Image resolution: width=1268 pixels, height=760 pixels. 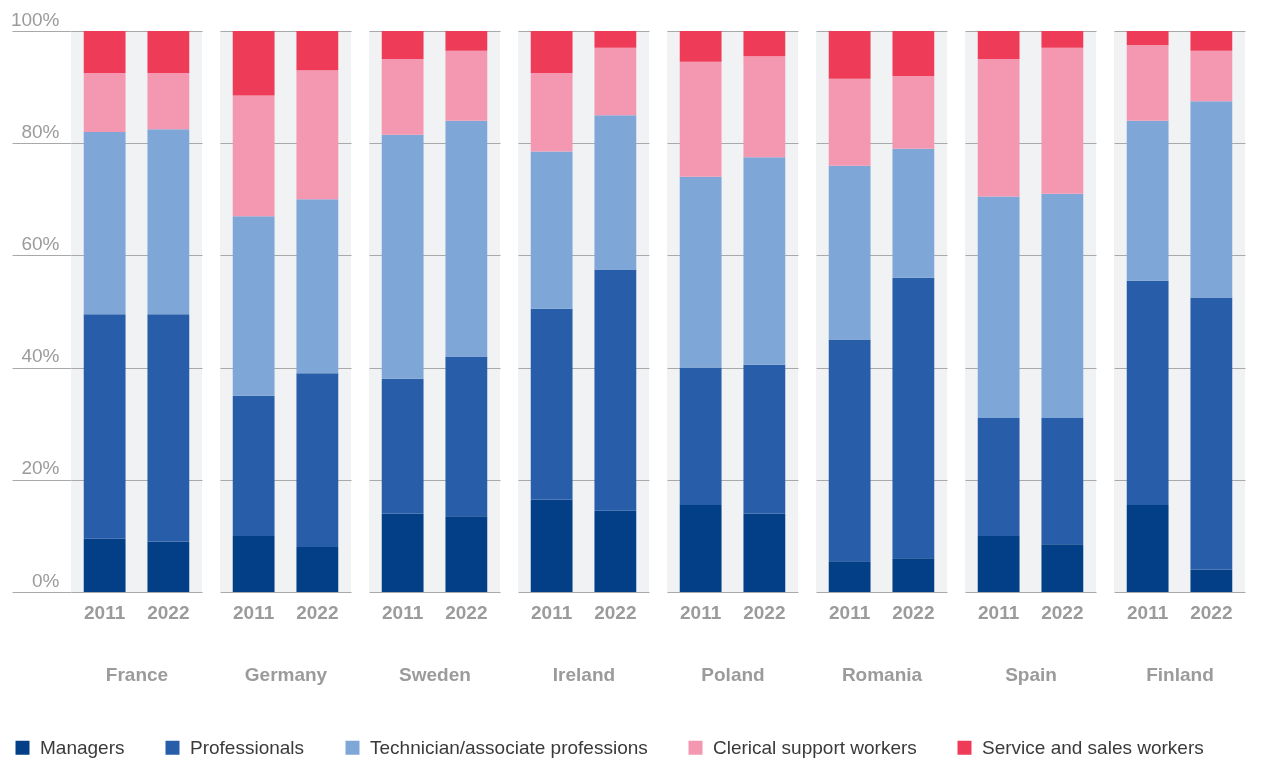 What do you see at coordinates (40, 131) in the screenshot?
I see `y-tick-label: 80%` at bounding box center [40, 131].